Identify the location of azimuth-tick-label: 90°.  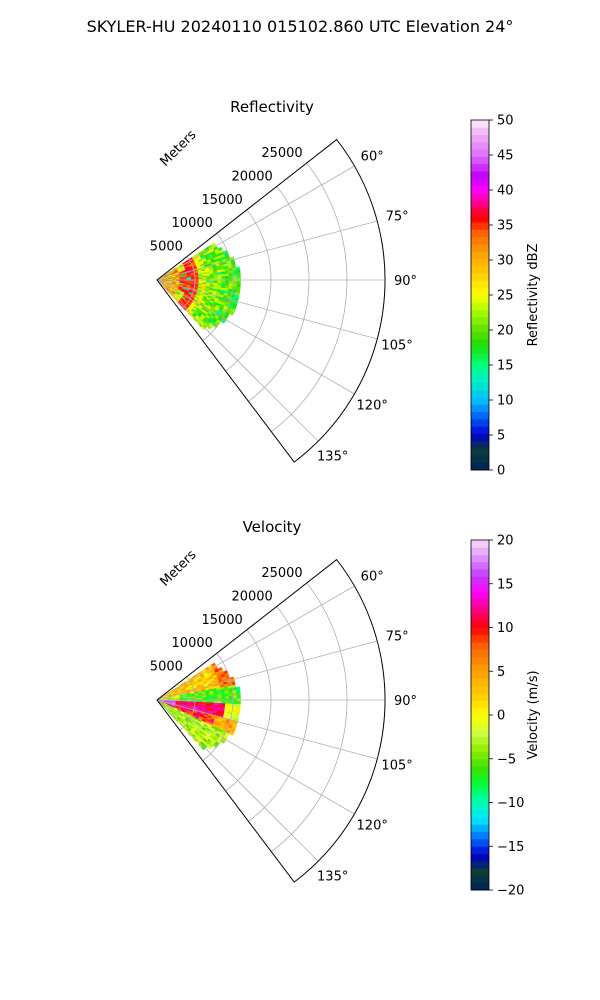
(405, 701).